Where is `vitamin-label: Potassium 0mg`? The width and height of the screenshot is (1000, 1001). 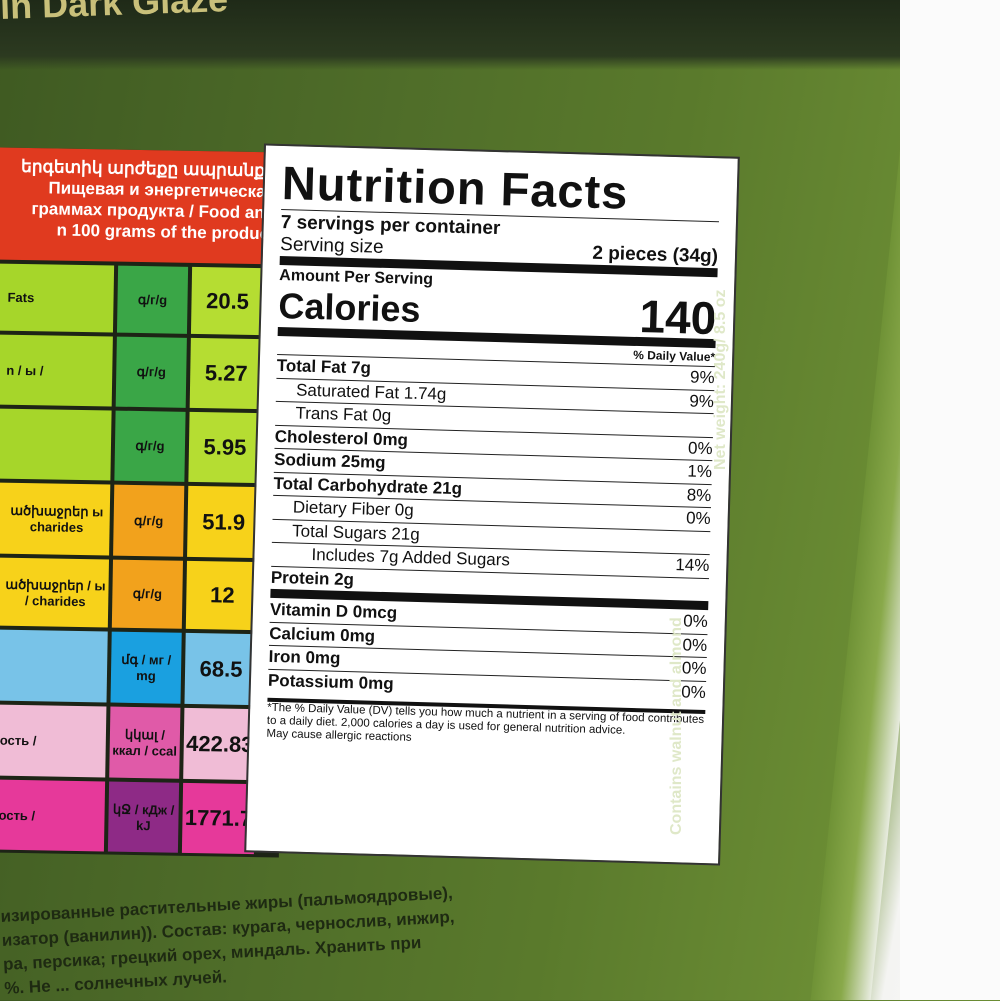
vitamin-label: Potassium 0mg is located at coordinates (330, 682).